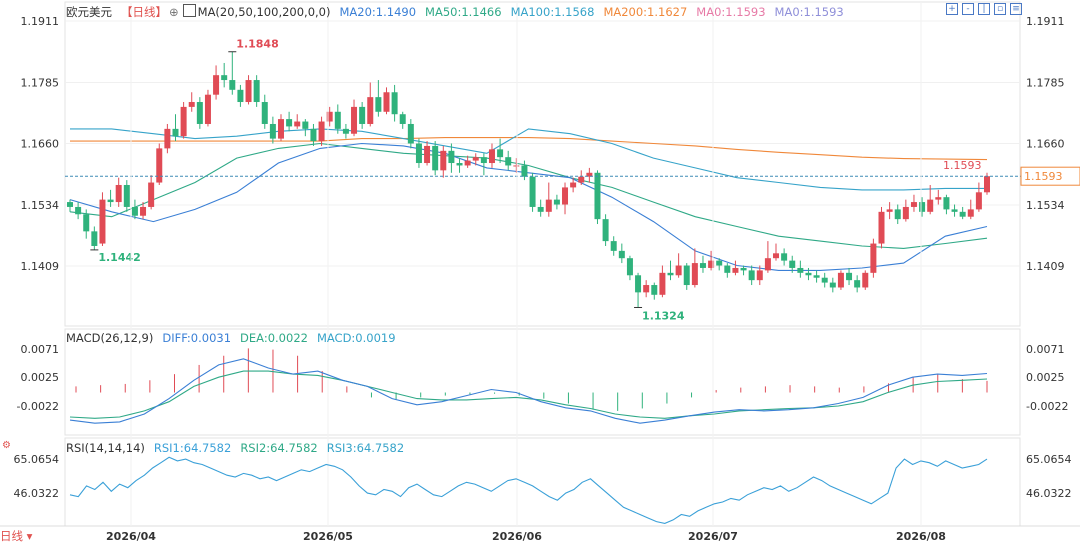 The width and height of the screenshot is (1080, 546). What do you see at coordinates (809, 12) in the screenshot?
I see `ma0-value-b: MA0:1.1593` at bounding box center [809, 12].